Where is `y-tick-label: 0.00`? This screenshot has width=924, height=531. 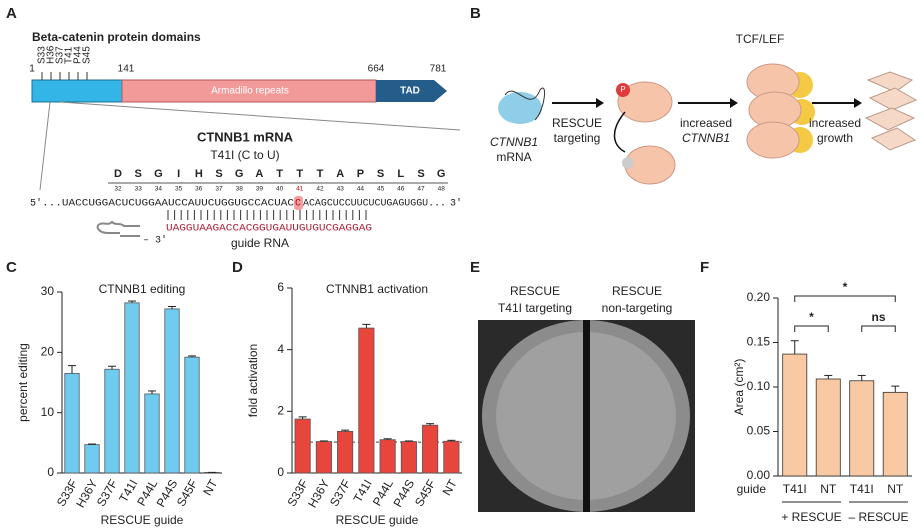 y-tick-label: 0.00 is located at coordinates (759, 475).